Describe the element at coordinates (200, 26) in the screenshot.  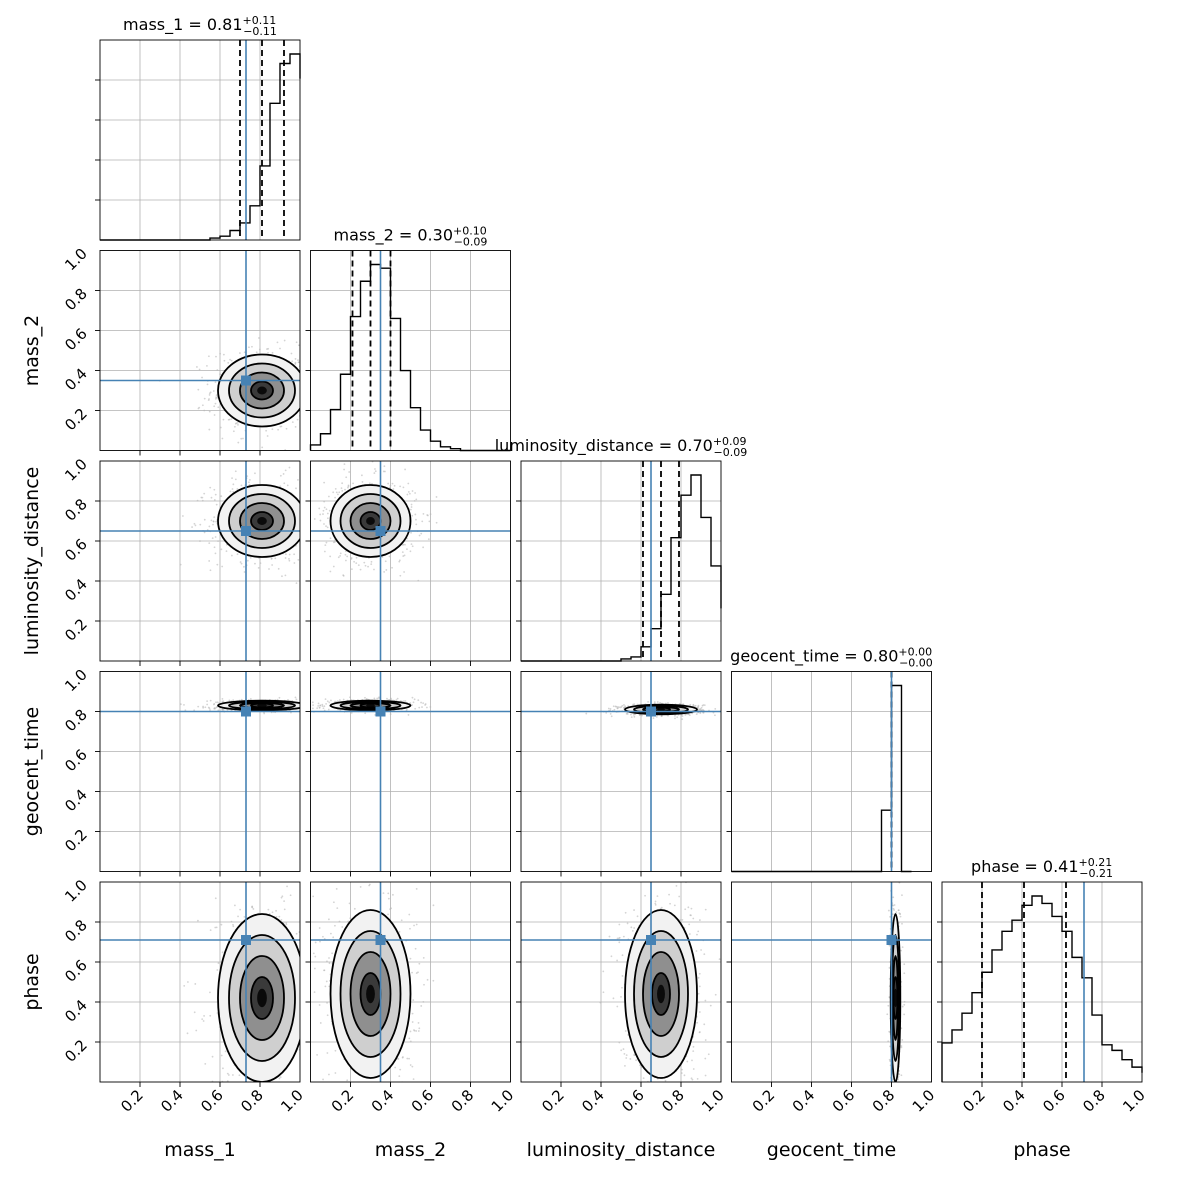
I see `panel-title-mass_1: mass_1 = 0.81+0.11 −0.11` at that location.